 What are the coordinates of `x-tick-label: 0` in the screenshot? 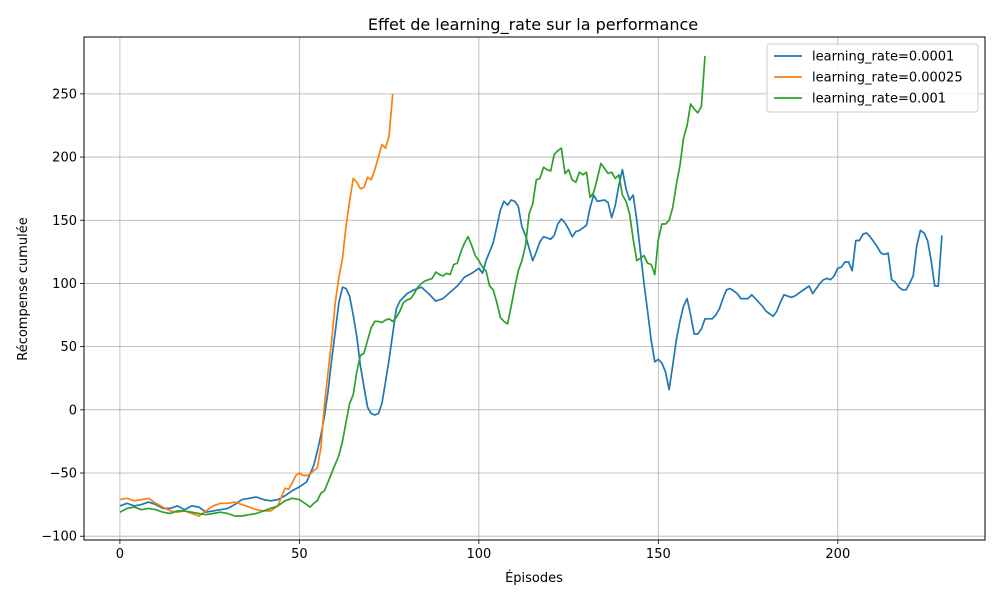 It's located at (120, 554).